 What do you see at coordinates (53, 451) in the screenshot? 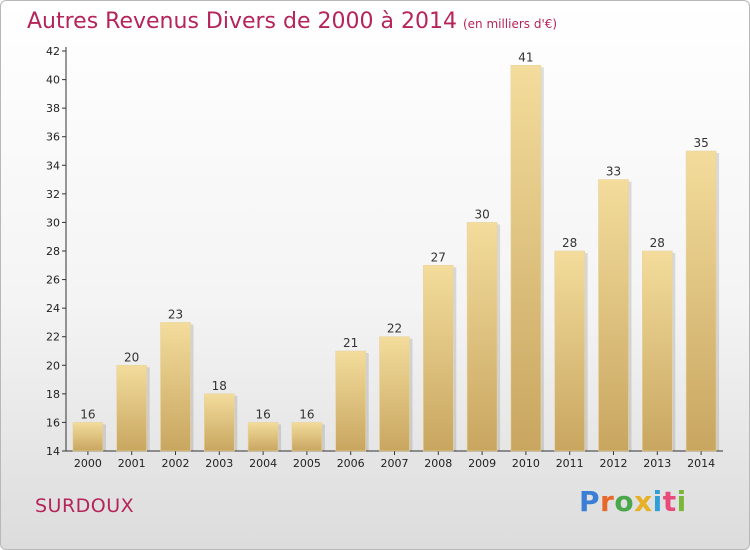
I see `y-tick-label: 14` at bounding box center [53, 451].